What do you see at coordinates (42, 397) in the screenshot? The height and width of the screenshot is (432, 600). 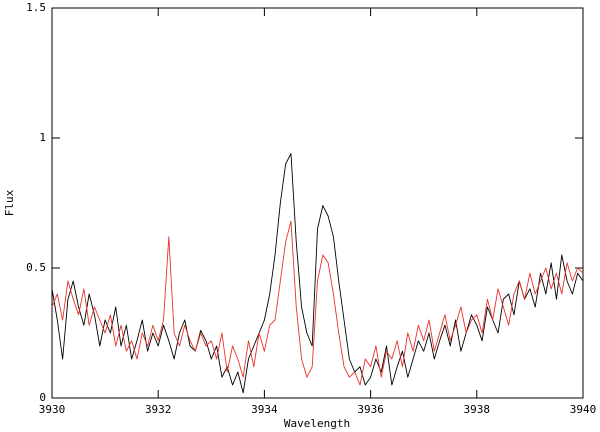 I see `y-tick-label: 0` at bounding box center [42, 397].